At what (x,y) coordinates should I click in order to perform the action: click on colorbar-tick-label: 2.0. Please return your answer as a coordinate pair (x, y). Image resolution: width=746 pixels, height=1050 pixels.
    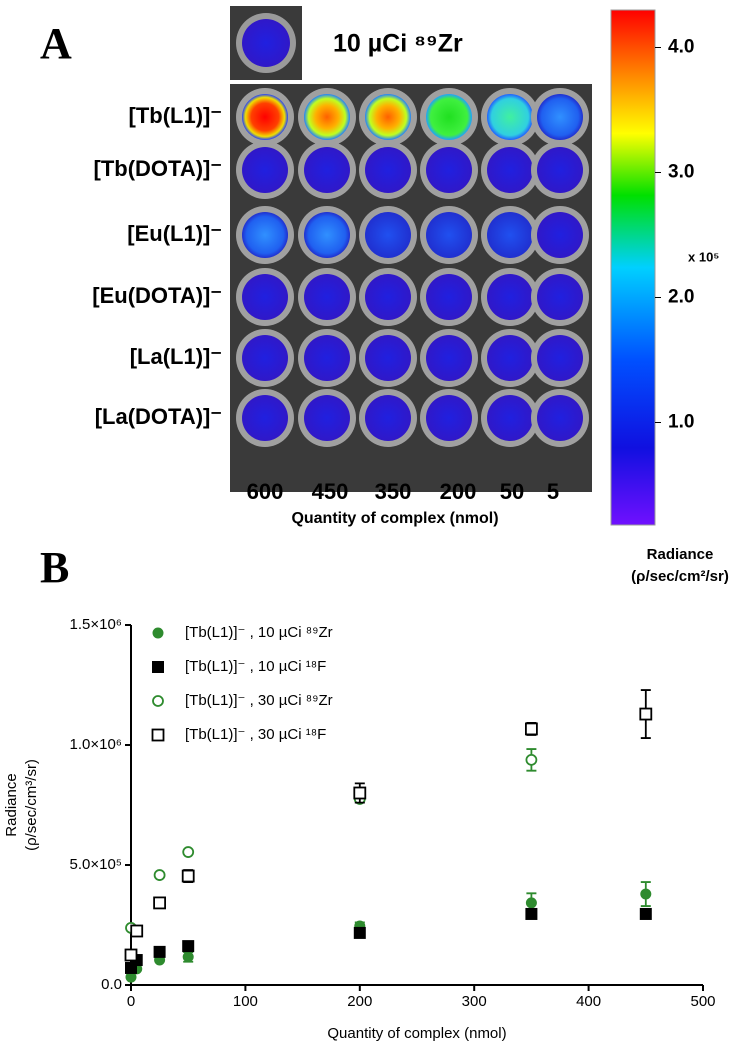
    Looking at the image, I should click on (681, 297).